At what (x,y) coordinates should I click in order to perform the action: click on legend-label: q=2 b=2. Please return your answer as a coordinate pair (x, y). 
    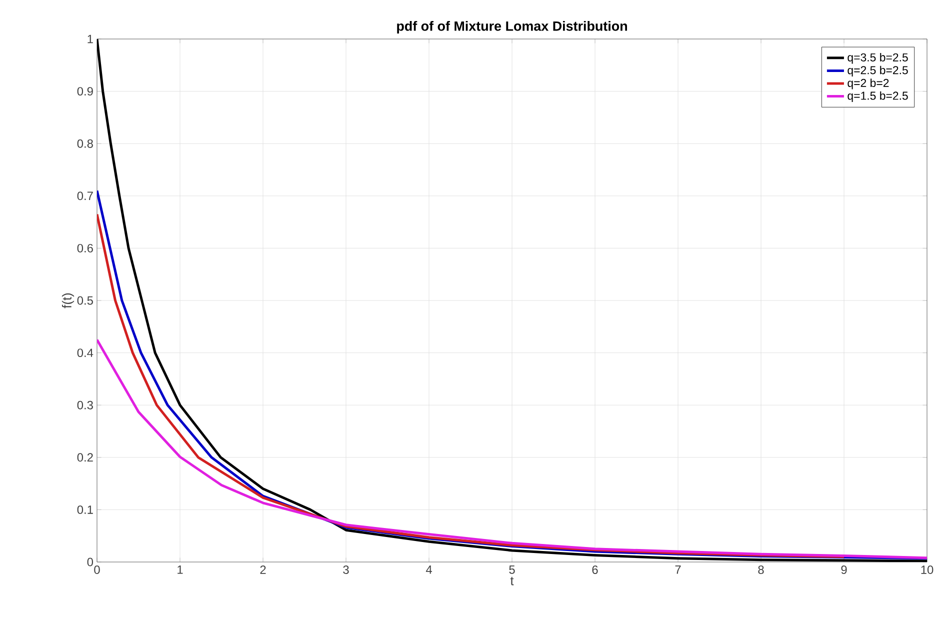
    Looking at the image, I should click on (868, 84).